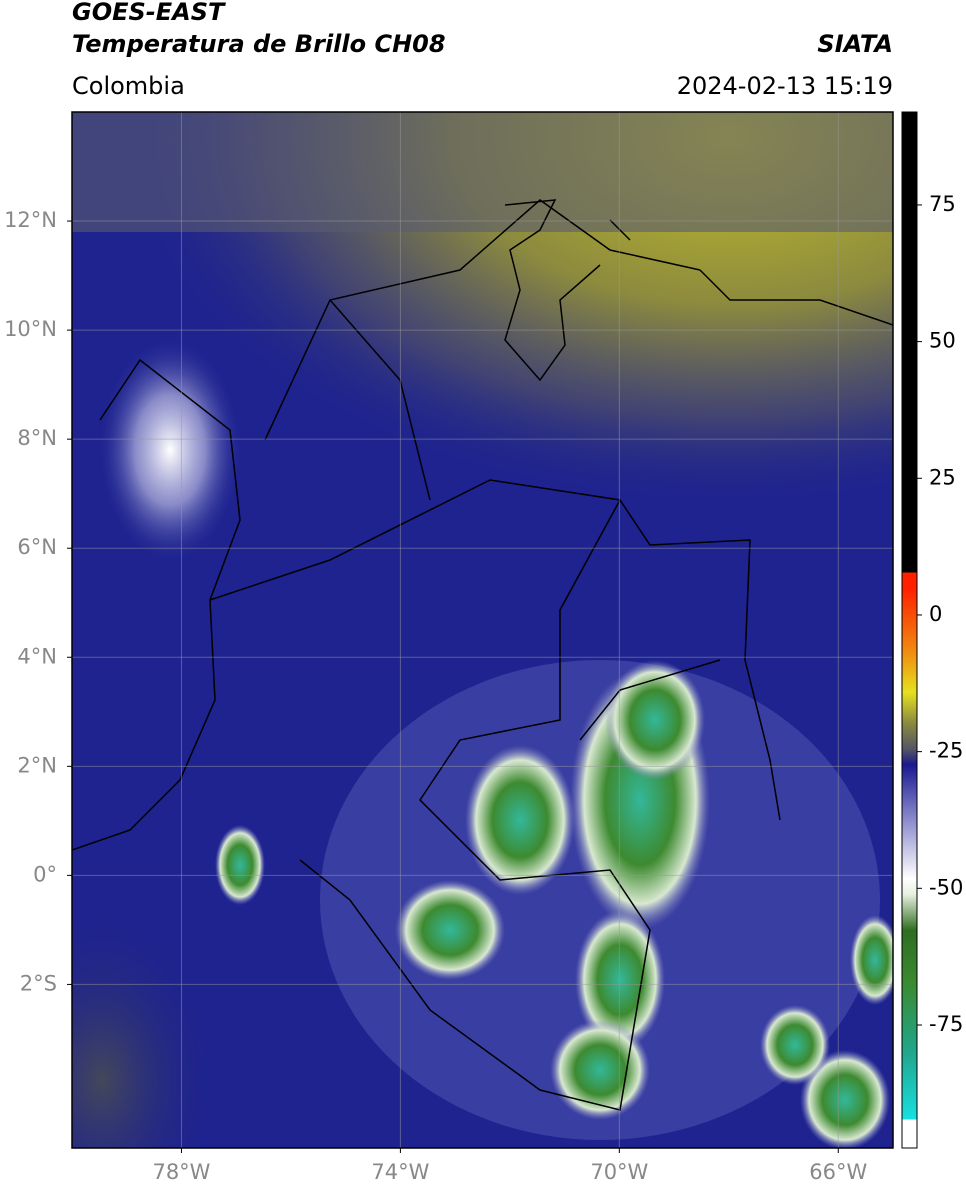 This screenshot has width=966, height=1194. Describe the element at coordinates (181, 1172) in the screenshot. I see `lon-tick-label: 78°W` at that location.